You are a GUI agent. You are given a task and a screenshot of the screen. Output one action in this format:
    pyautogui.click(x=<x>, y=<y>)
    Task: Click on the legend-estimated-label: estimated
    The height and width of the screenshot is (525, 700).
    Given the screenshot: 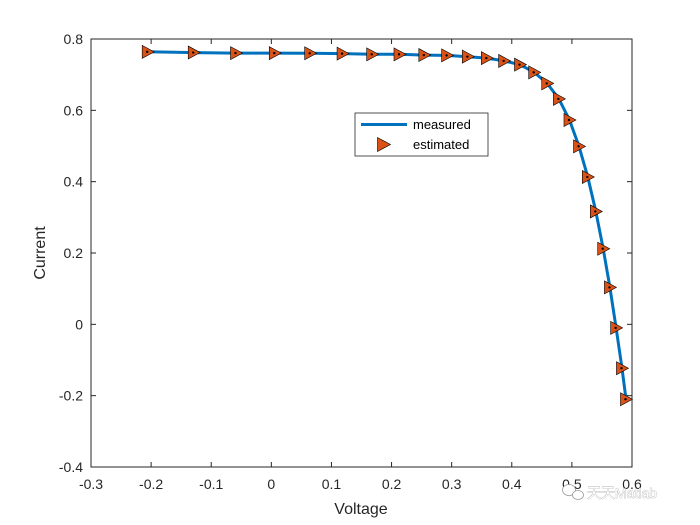 What is the action you would take?
    pyautogui.click(x=441, y=144)
    